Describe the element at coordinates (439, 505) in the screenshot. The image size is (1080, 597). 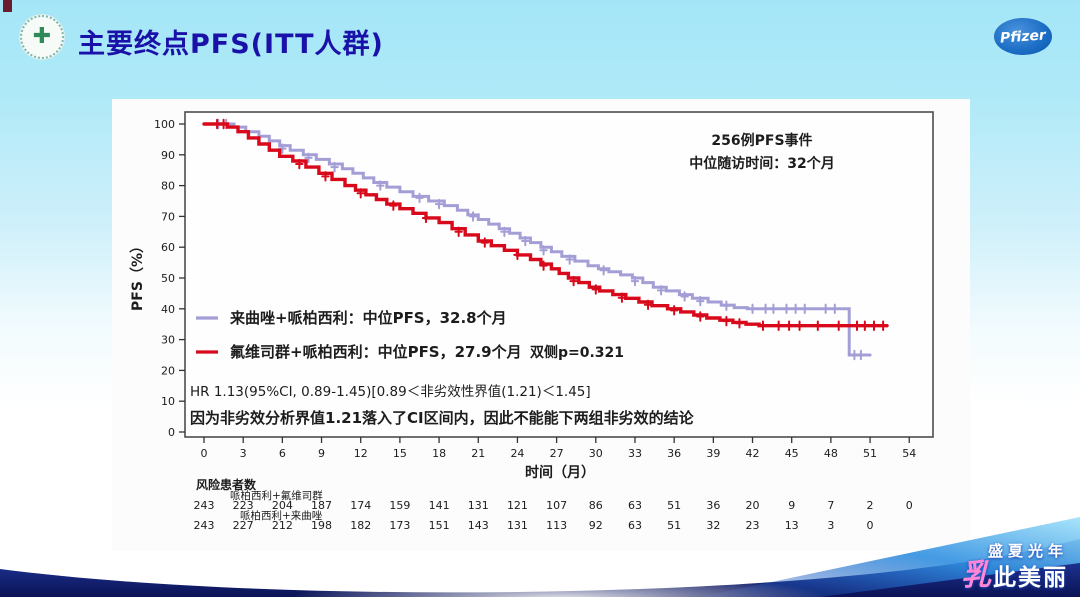
I see `risk-count: 141` at that location.